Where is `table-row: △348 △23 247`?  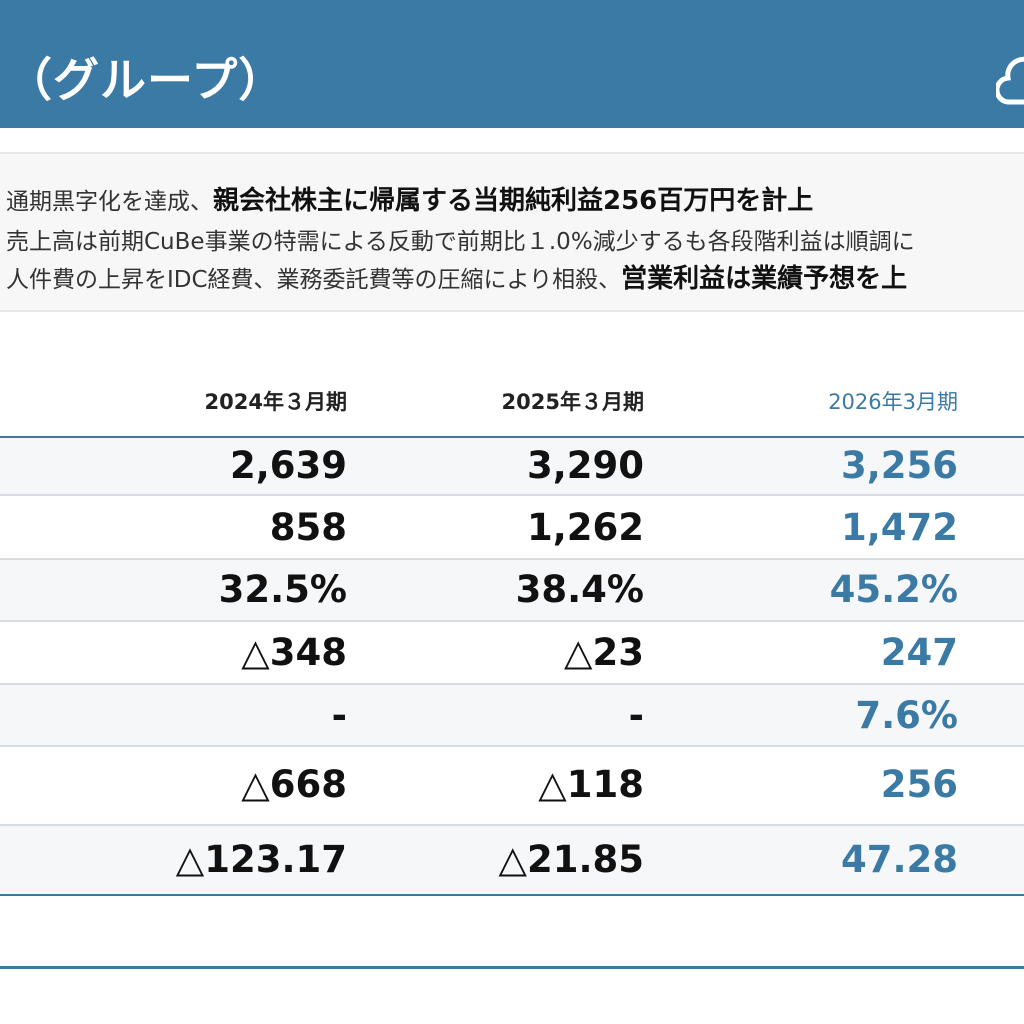
table-row: △348 △23 247 is located at coordinates (512, 653).